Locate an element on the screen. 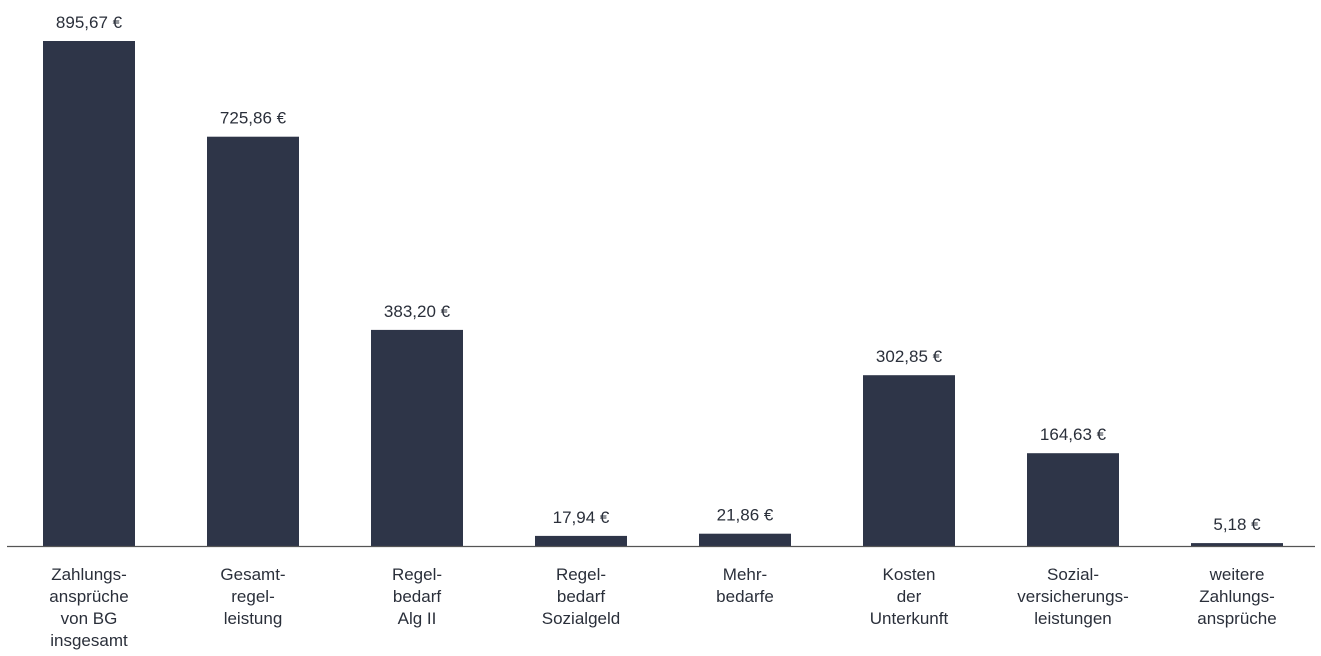 Image resolution: width=1321 pixels, height=656 pixels. value-label-0: 895,67 € is located at coordinates (89, 22).